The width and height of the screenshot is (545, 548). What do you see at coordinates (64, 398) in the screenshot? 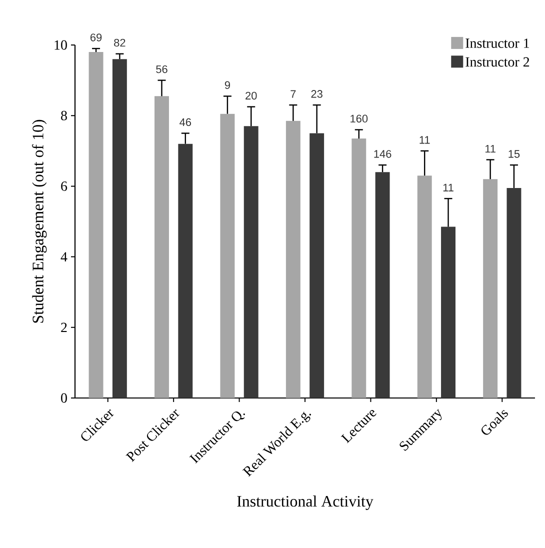
I see `y-tick-label: 0` at bounding box center [64, 398].